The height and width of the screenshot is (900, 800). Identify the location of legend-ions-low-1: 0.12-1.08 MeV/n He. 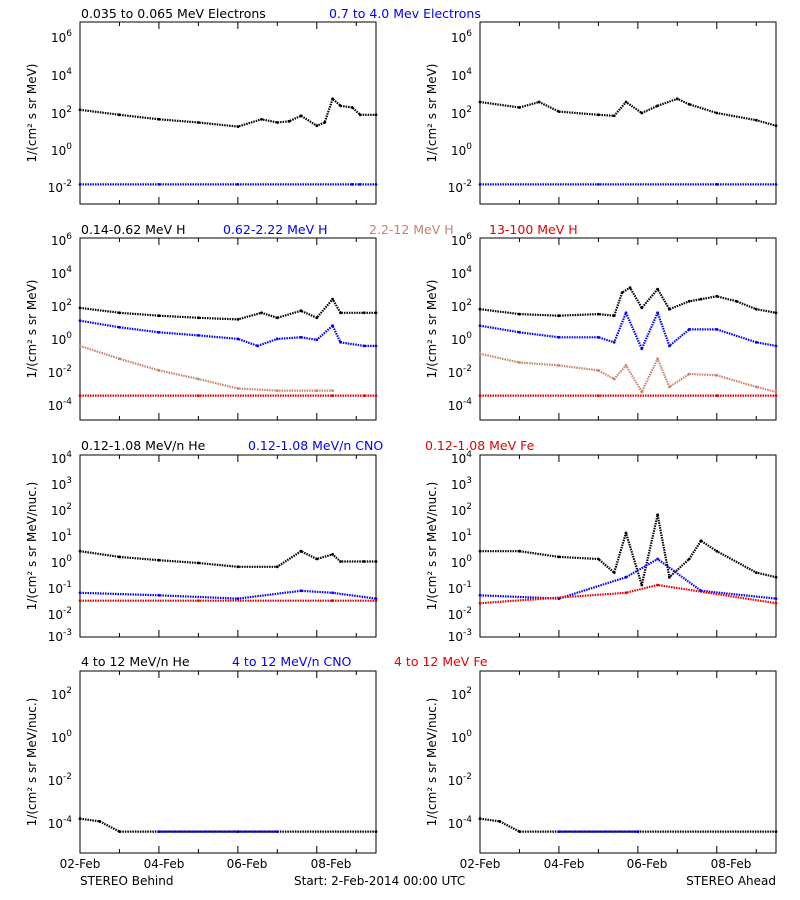
(143, 445).